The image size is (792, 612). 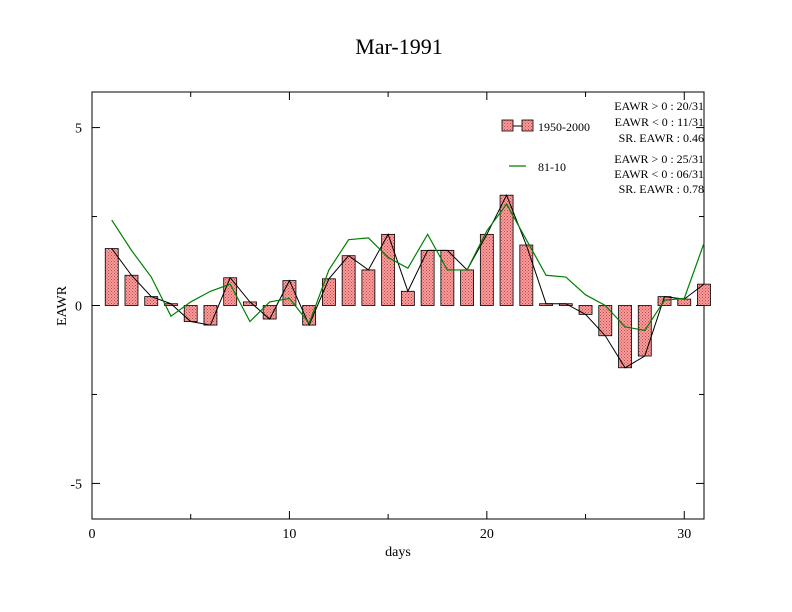 What do you see at coordinates (527, 125) in the screenshot?
I see `legend-swatch-1950-2000-right` at bounding box center [527, 125].